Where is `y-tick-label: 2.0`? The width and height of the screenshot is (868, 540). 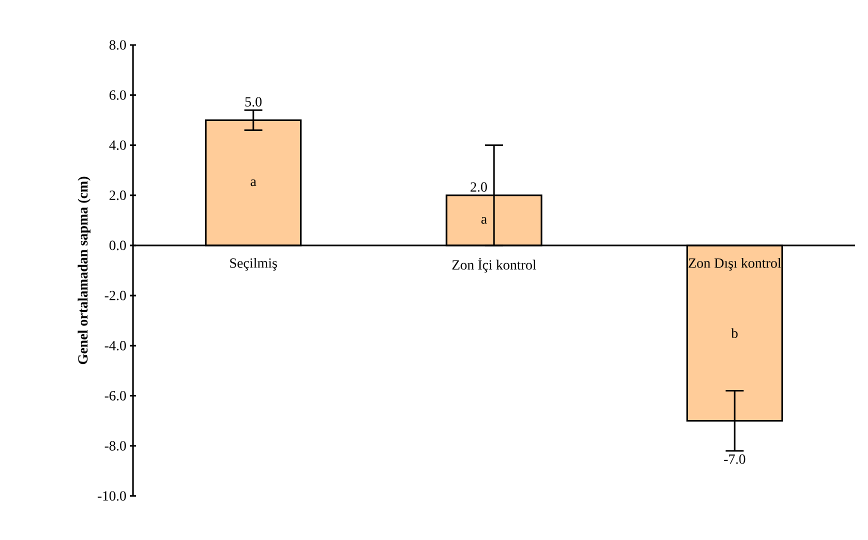
y-tick-label: 2.0 is located at coordinates (118, 195).